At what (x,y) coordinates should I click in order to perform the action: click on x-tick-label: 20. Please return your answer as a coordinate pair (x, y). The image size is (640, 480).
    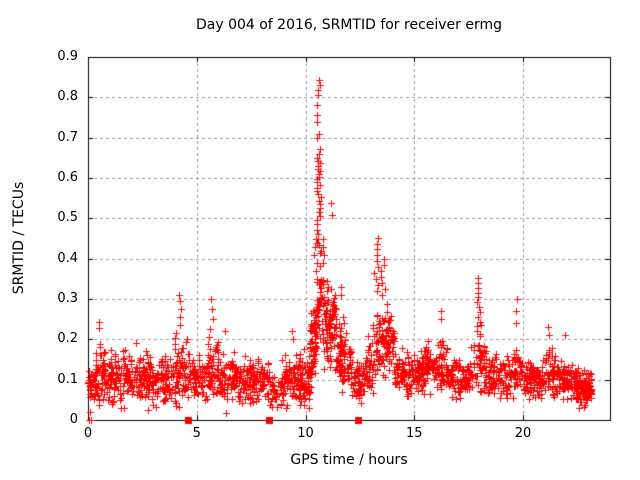
    Looking at the image, I should click on (523, 433).